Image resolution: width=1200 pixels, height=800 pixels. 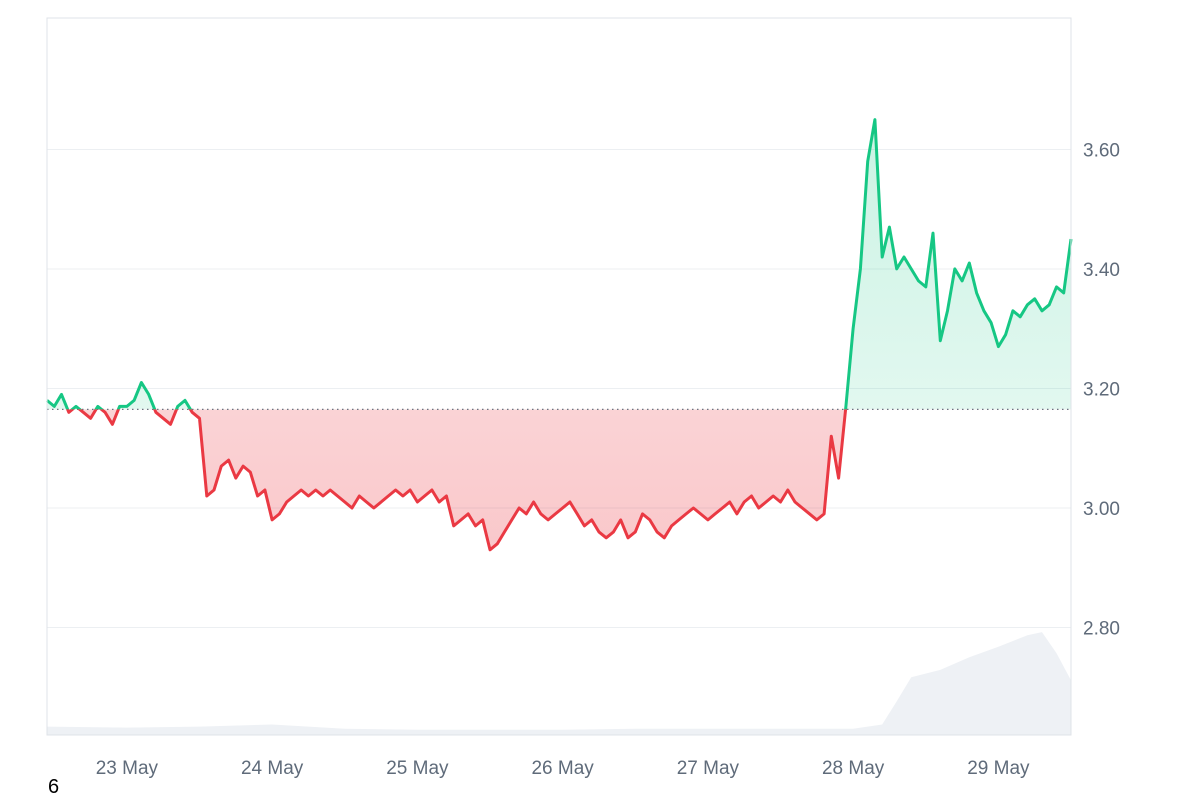 I want to click on x-tick-label: 26 May, so click(x=562, y=768).